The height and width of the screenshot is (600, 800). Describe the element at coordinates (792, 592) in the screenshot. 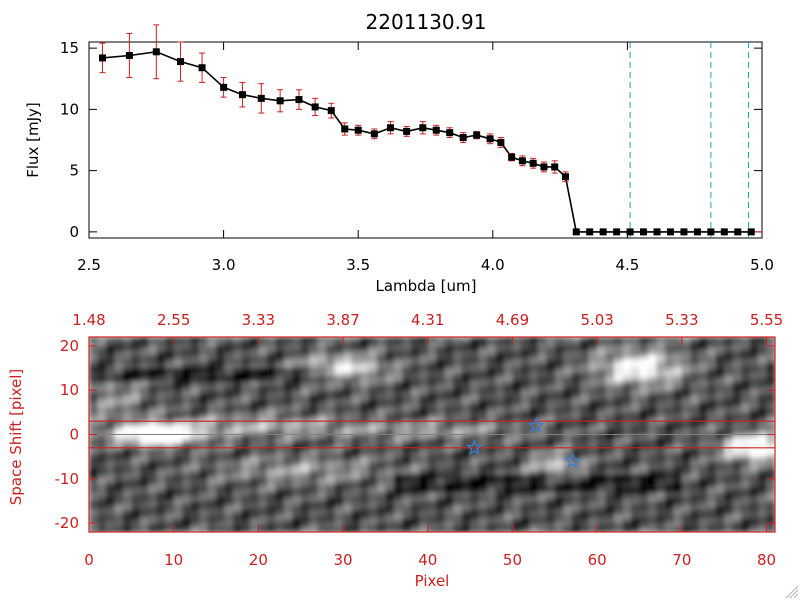

I see `resize-grip-icon` at that location.